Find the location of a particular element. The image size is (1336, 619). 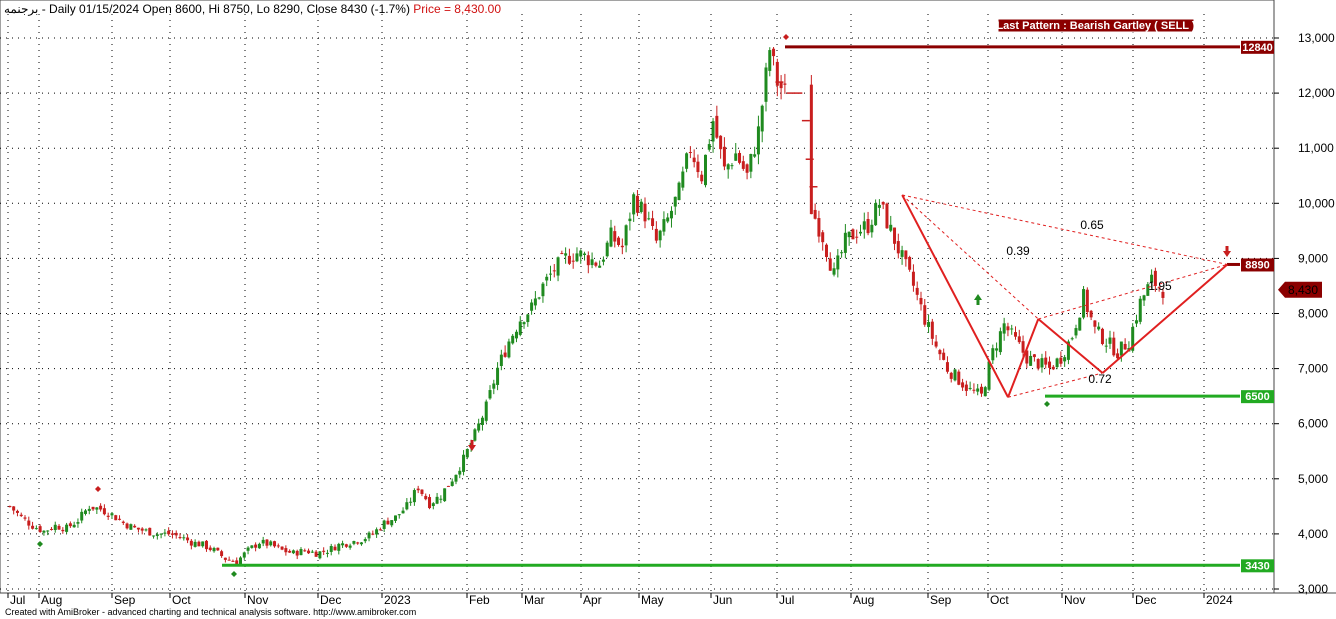

level-label: 12840 is located at coordinates (1257, 48).